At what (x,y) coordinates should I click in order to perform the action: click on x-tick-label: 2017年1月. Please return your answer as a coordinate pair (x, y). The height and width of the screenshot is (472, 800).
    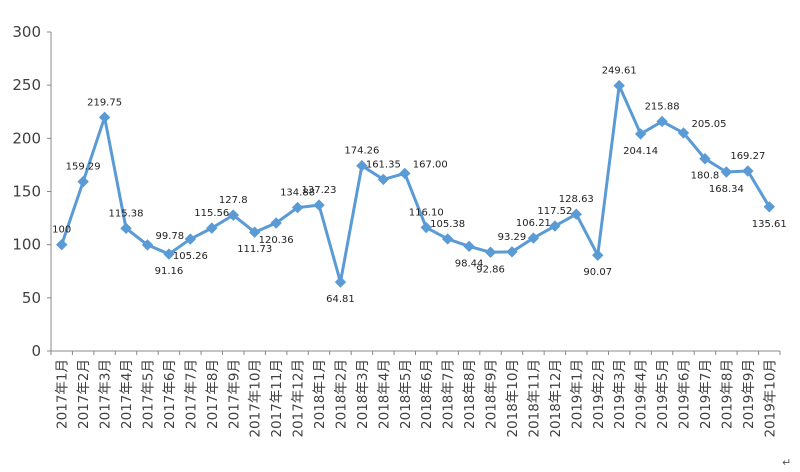
    Looking at the image, I should click on (63, 394).